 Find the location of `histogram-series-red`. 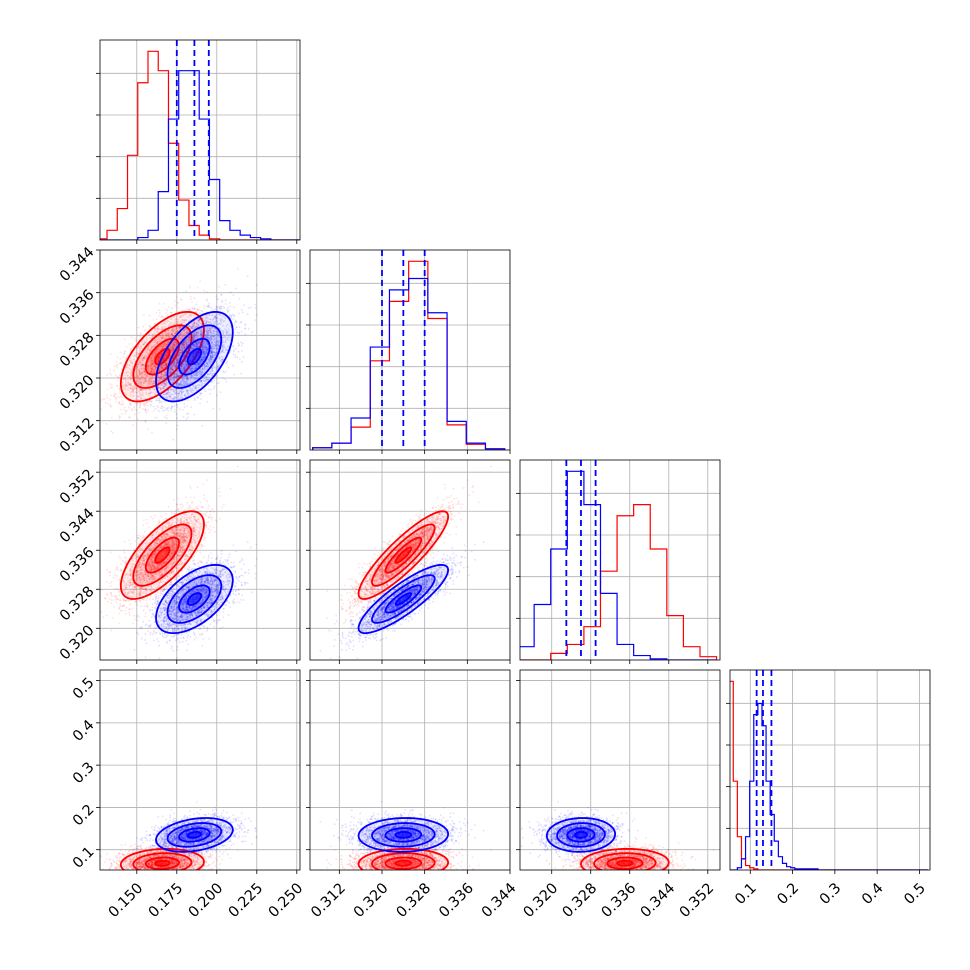

histogram-series-red is located at coordinates (200, 145).